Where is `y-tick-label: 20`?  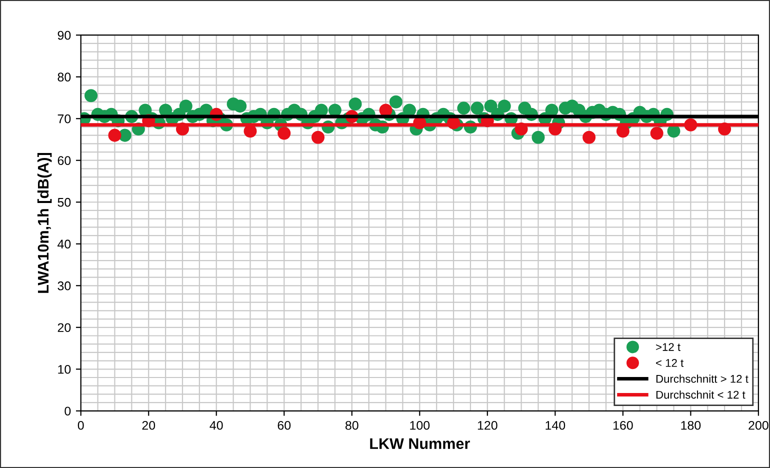
y-tick-label: 20 is located at coordinates (64, 327).